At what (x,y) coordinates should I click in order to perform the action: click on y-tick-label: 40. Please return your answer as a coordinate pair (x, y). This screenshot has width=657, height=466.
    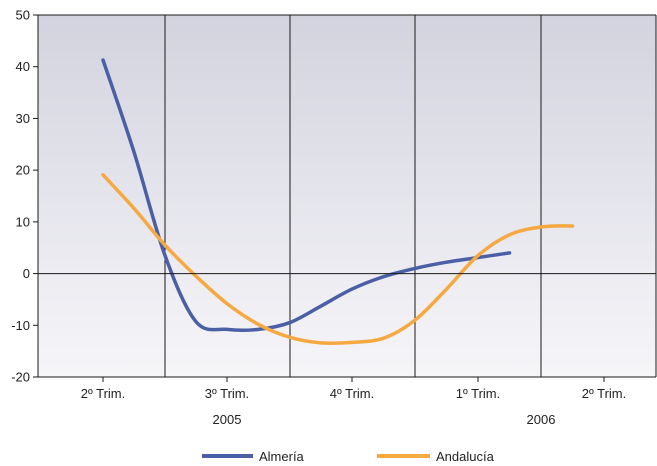
    Looking at the image, I should click on (23, 66).